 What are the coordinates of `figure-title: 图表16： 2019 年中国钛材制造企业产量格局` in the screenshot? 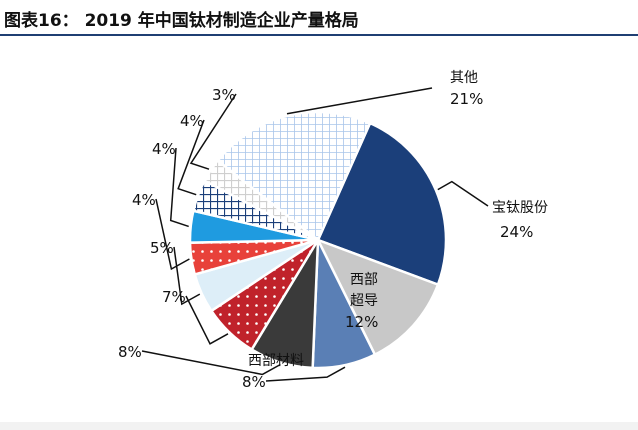 It's located at (181, 21).